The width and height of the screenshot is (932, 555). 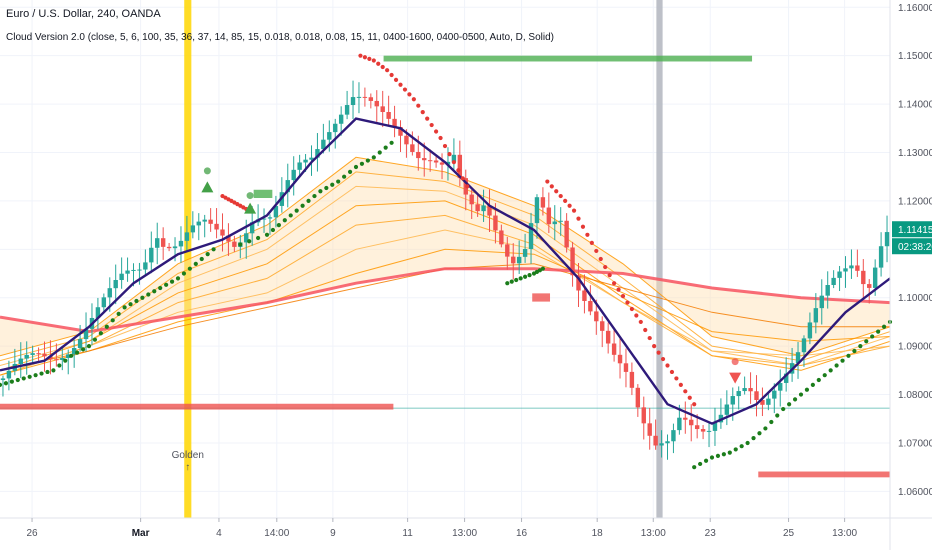 What do you see at coordinates (653, 533) in the screenshot?
I see `x-tick-label: 13:00` at bounding box center [653, 533].